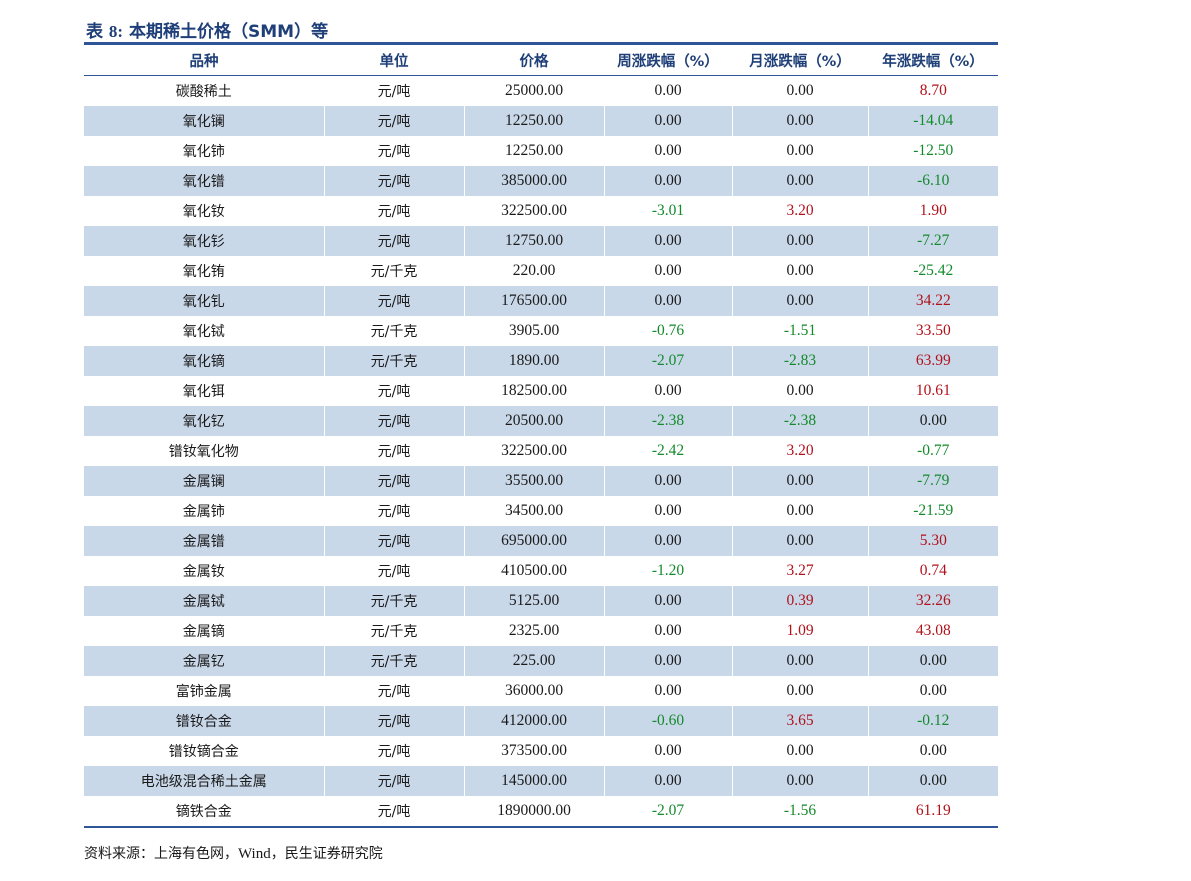 This screenshot has height=881, width=1191. I want to click on table-header-row: 品种 单位 价格 周涨跌幅（%） 月涨跌幅（%） 年涨跌幅（%）, so click(541, 60).